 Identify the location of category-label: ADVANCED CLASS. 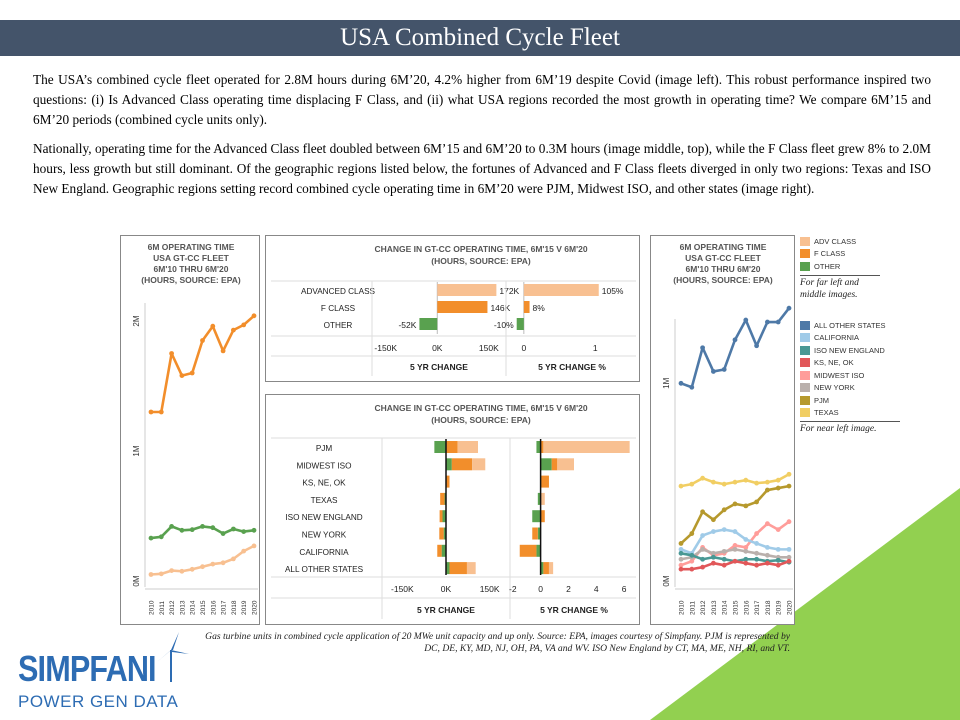
(338, 291).